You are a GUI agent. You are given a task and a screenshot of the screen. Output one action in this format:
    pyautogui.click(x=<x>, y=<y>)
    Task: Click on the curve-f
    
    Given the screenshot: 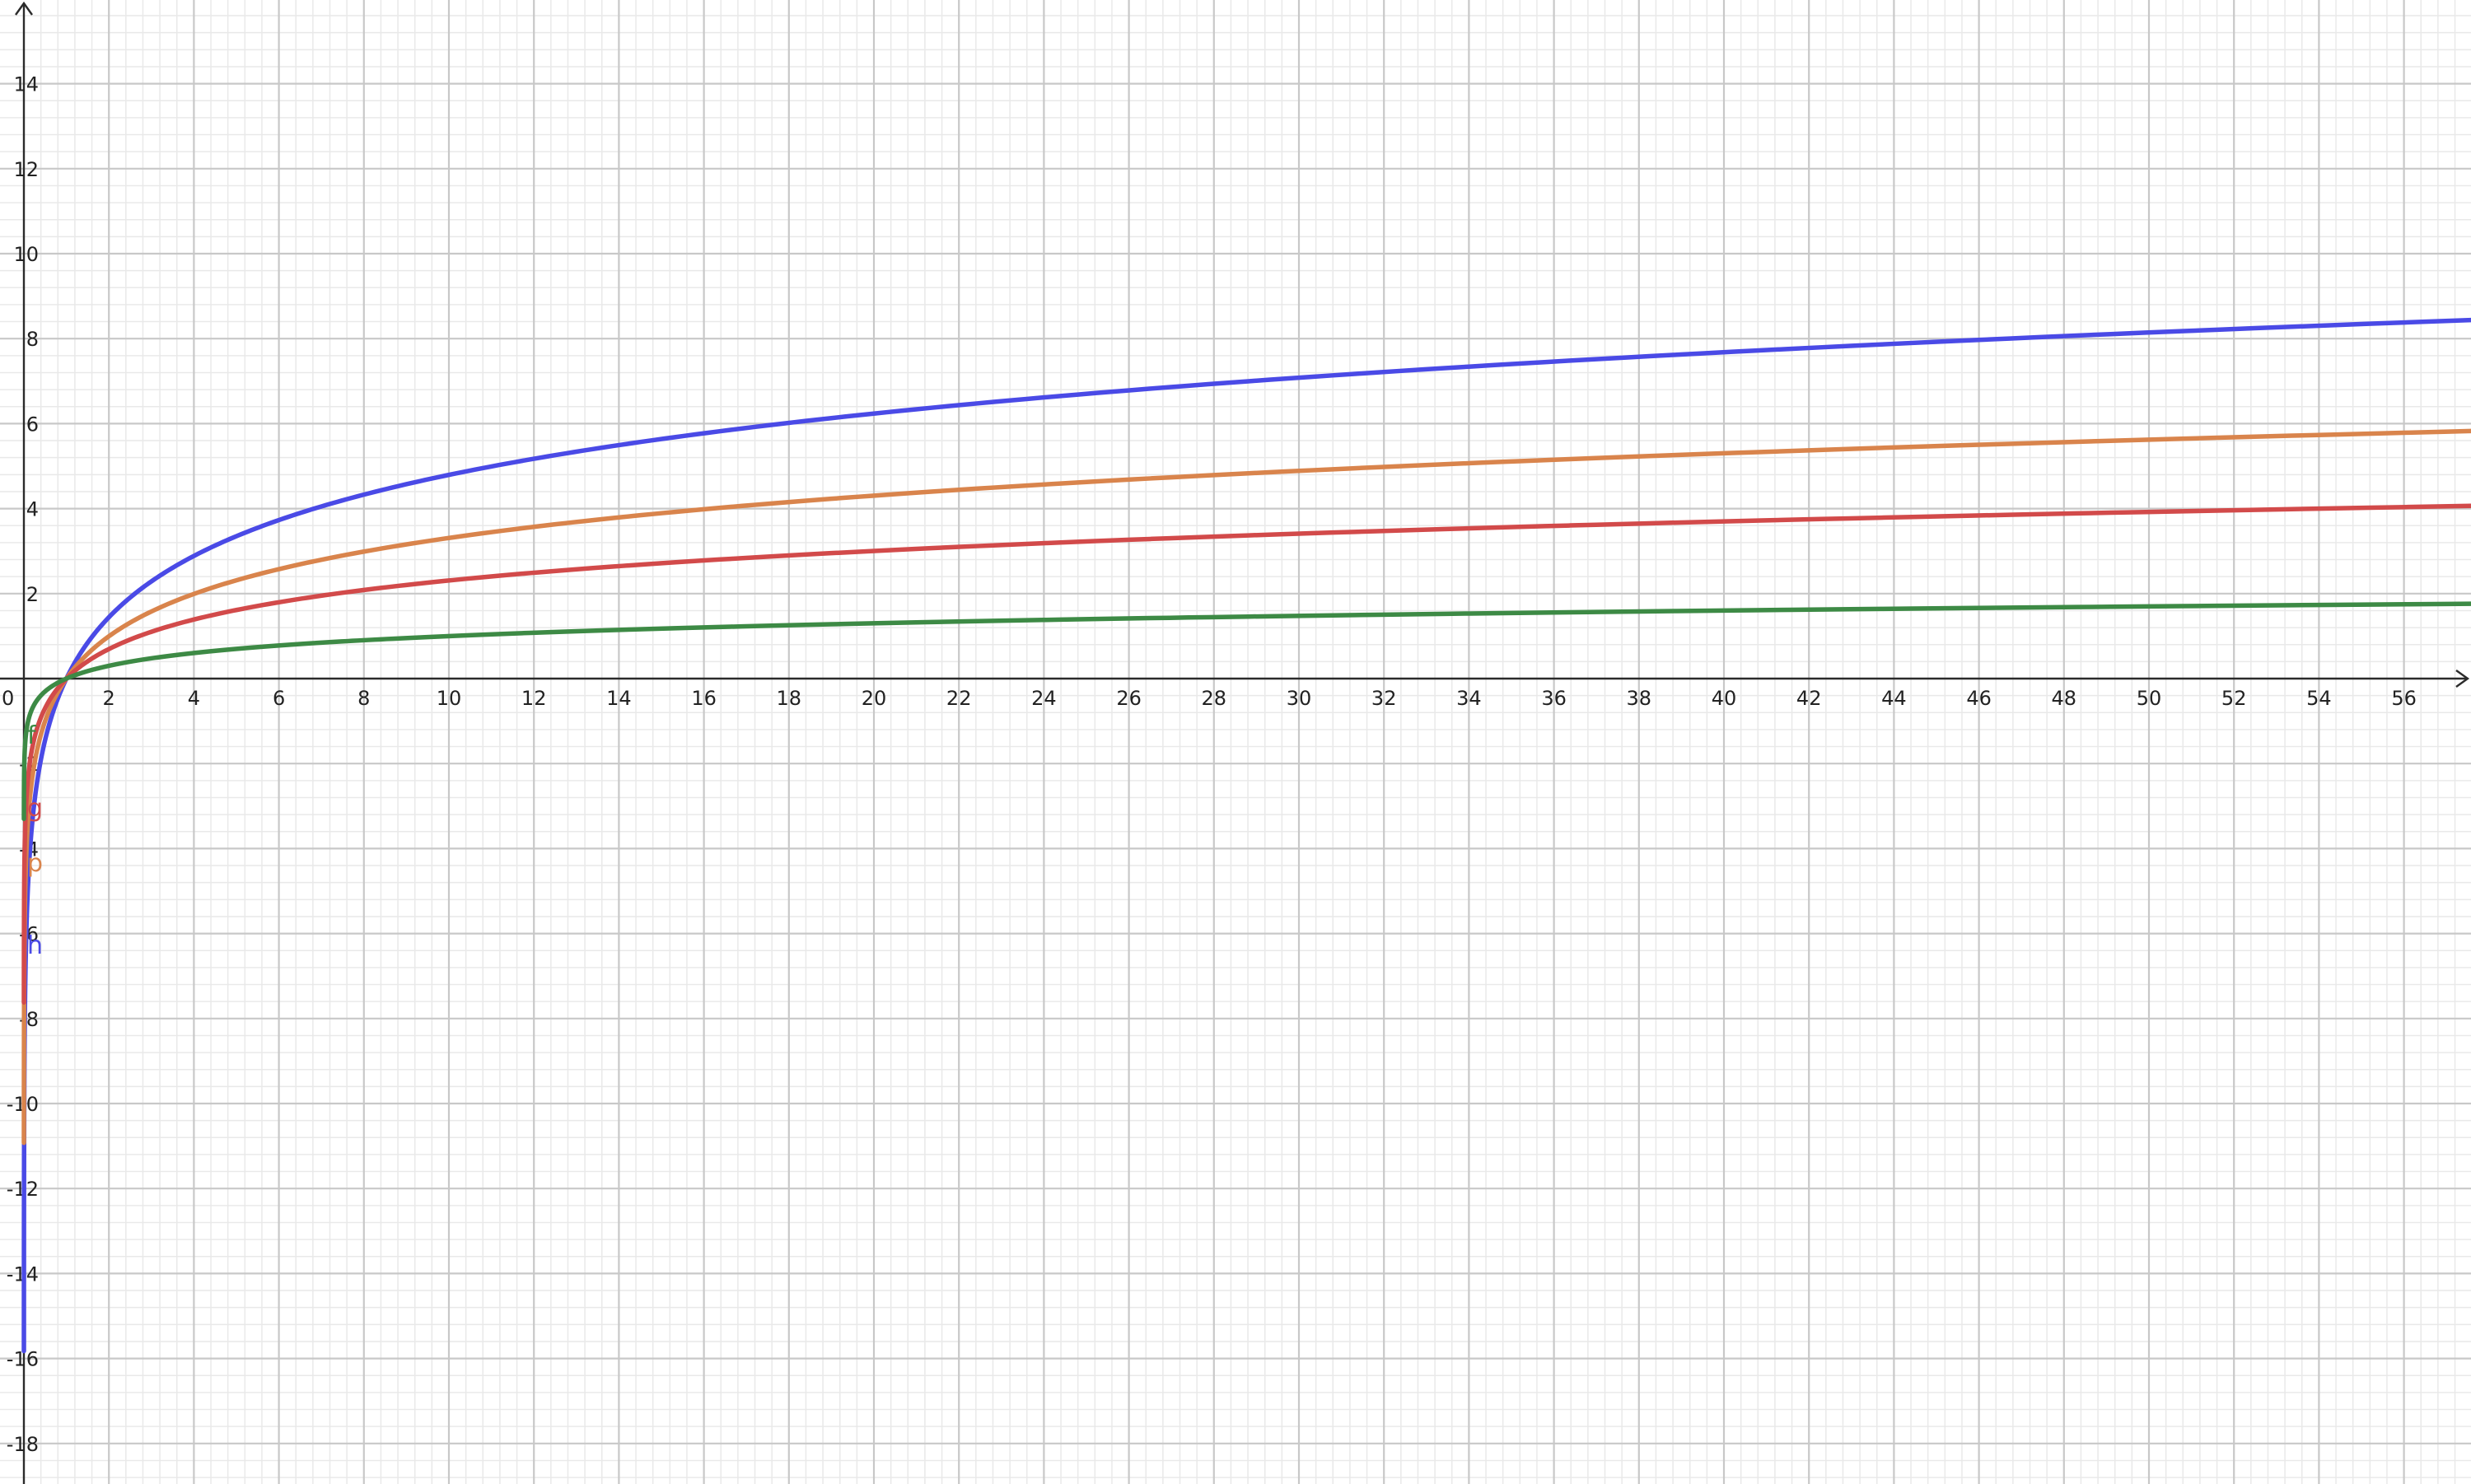 What is the action you would take?
    pyautogui.click(x=1246, y=711)
    